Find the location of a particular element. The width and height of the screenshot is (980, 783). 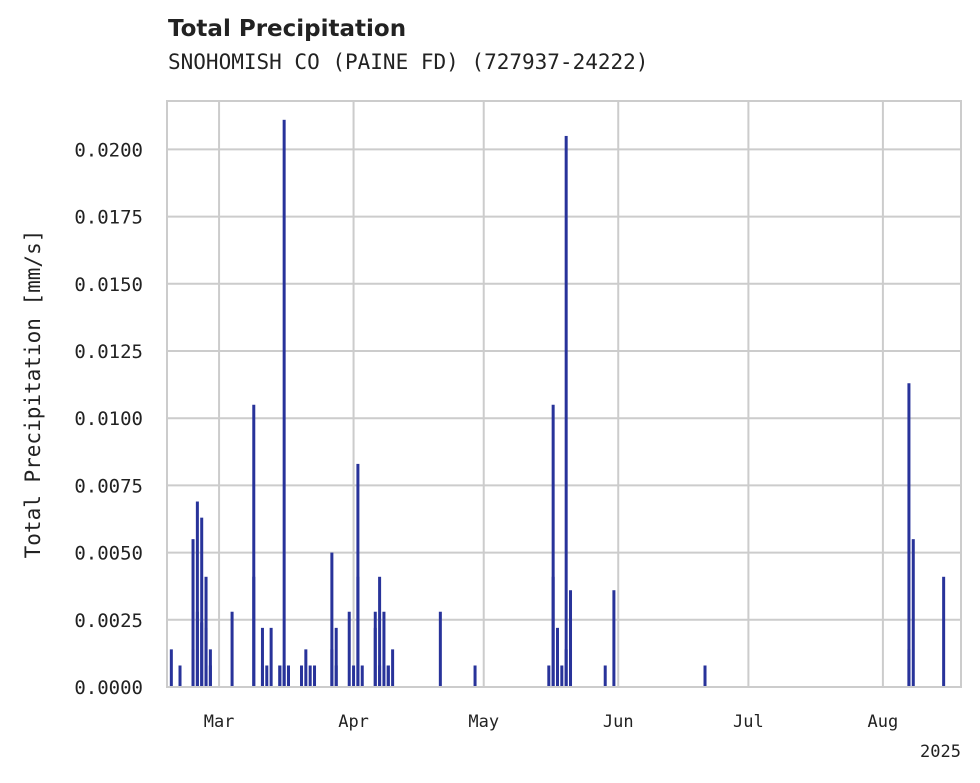

chart-title: Total Precipitation is located at coordinates (287, 29).